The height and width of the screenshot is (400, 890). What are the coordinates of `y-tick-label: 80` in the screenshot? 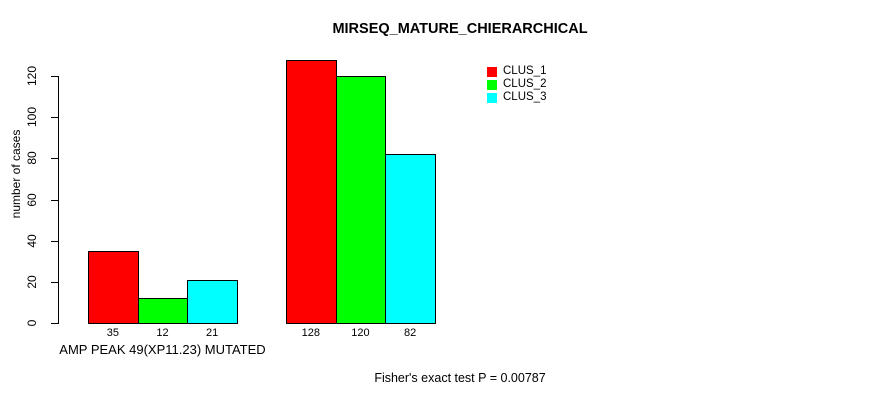 It's located at (32, 158).